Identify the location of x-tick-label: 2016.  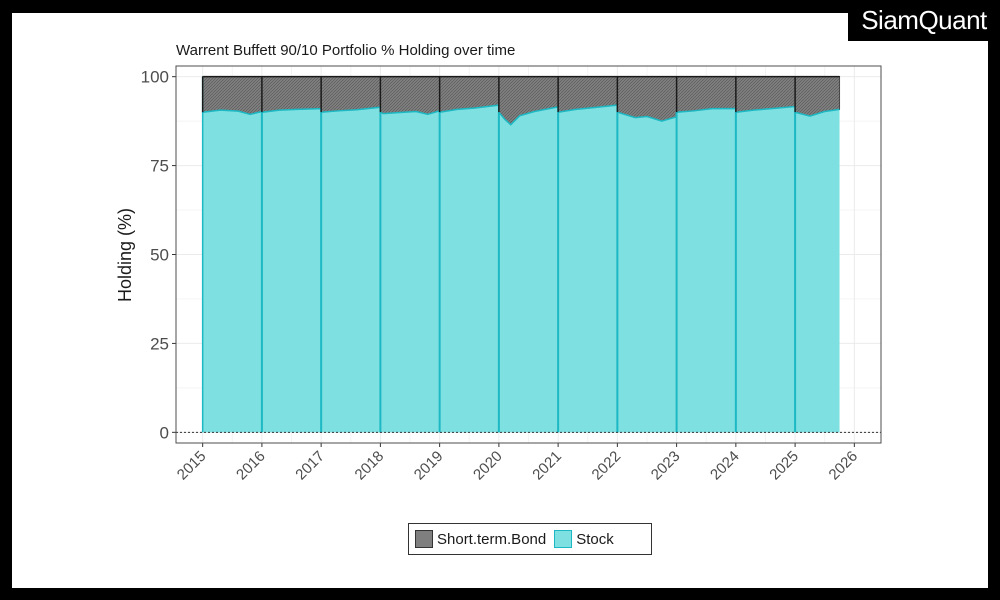
(251, 466).